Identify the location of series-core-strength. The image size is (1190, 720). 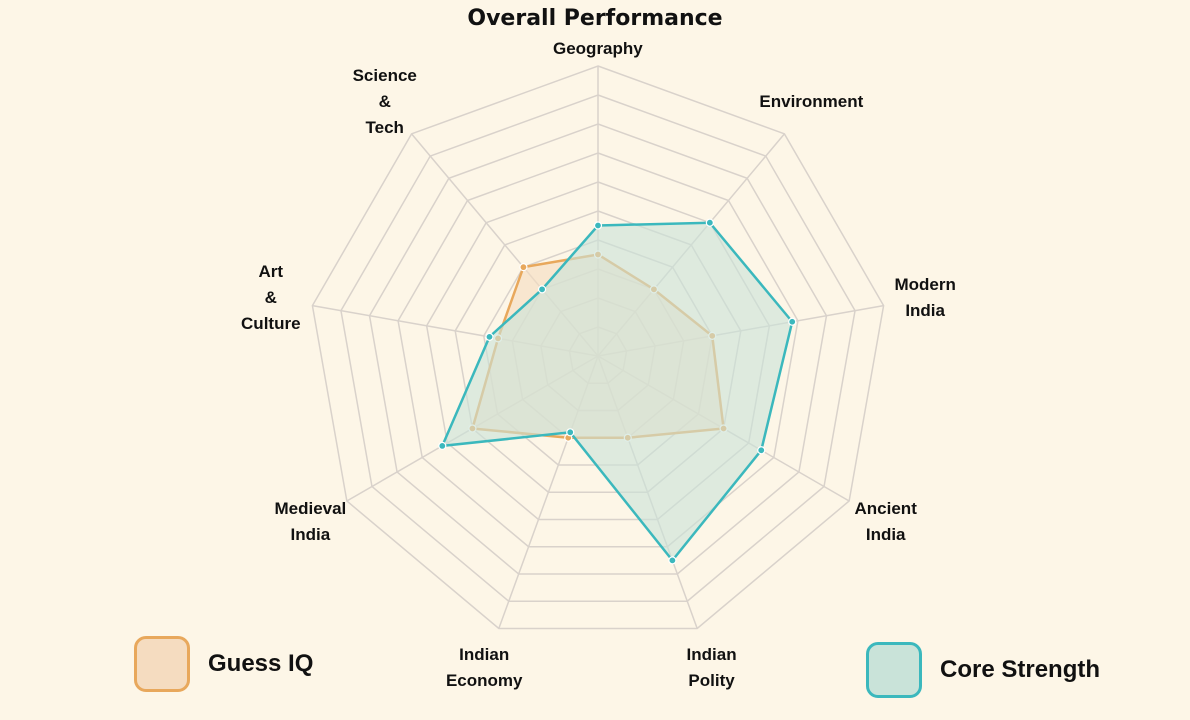
(617, 391).